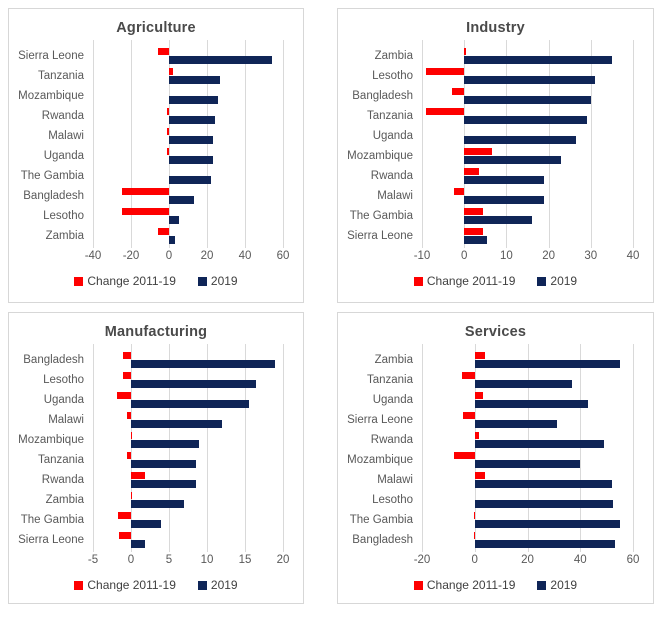 Image resolution: width=662 pixels, height=621 pixels. What do you see at coordinates (187, 257) in the screenshot?
I see `axis-tick-row: -40 -20 0 20 40 60` at bounding box center [187, 257].